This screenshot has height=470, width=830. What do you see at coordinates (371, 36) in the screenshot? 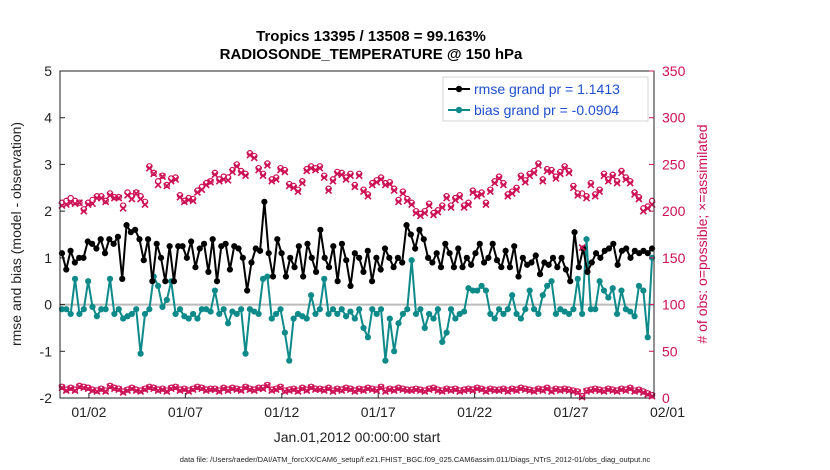
I see `chart-title-line1: Tropics 13395 / 13508 = 99.163%` at bounding box center [371, 36].